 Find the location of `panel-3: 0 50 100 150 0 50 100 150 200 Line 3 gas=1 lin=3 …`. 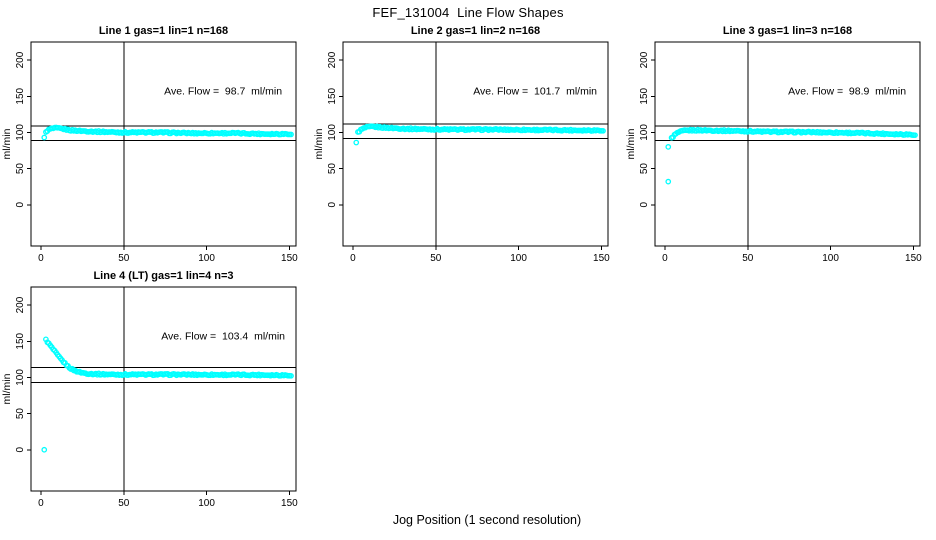

panel-3: 0 50 100 150 0 50 100 150 200 Line 3 gas=1 lin=3 … is located at coordinates (773, 144).